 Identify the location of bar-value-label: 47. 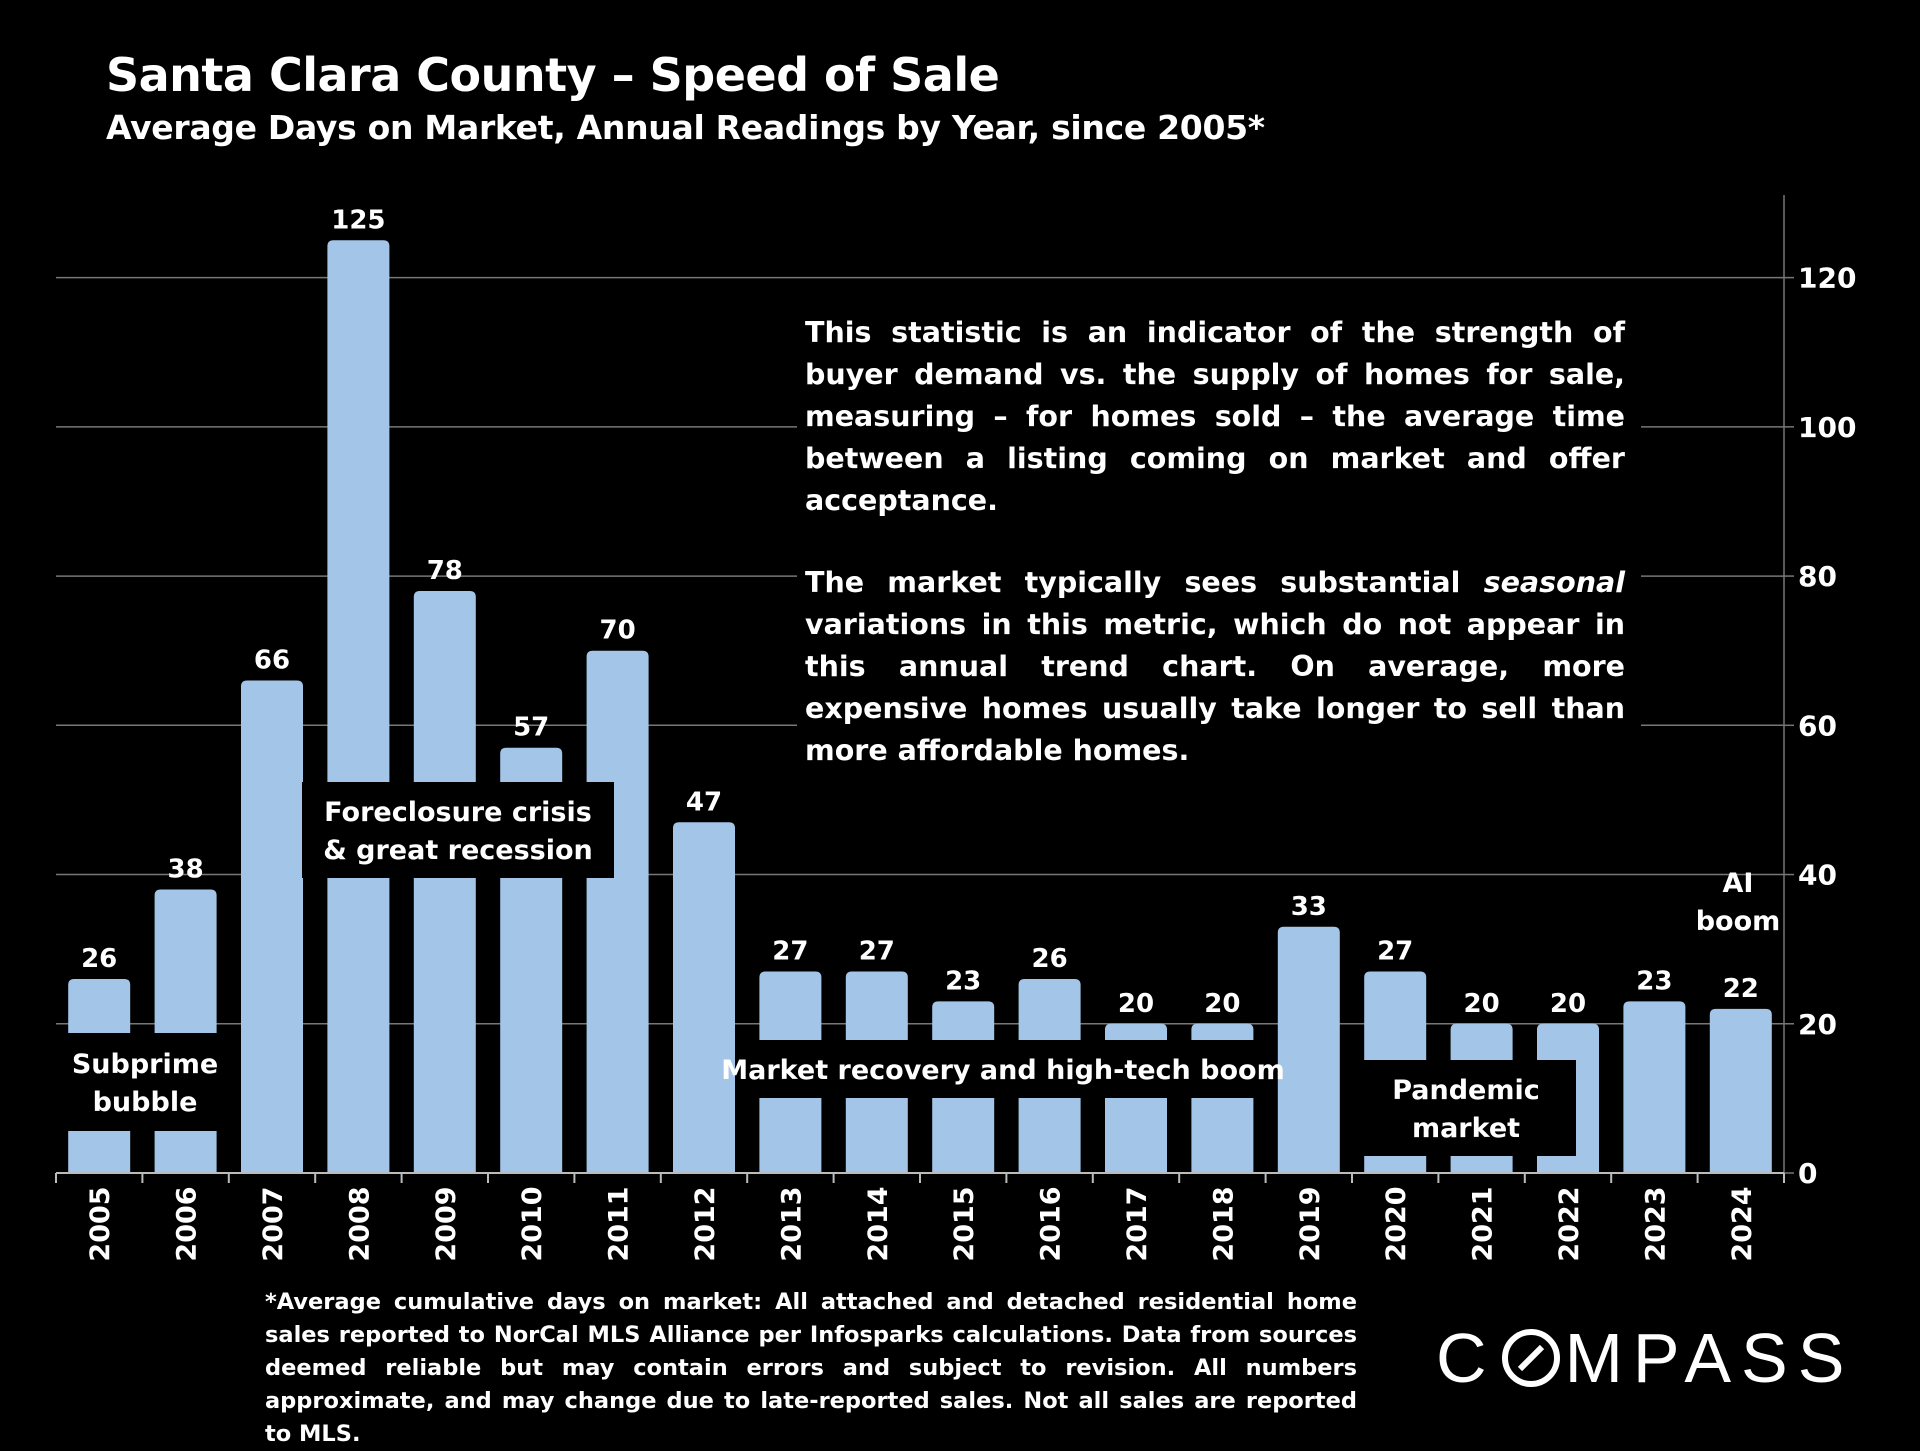
(704, 802).